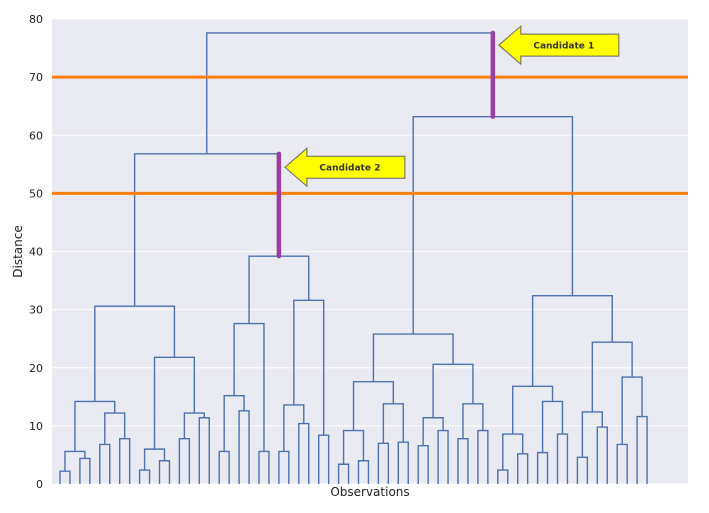 The image size is (709, 513). What do you see at coordinates (563, 47) in the screenshot?
I see `callout-label: Candidate 1` at bounding box center [563, 47].